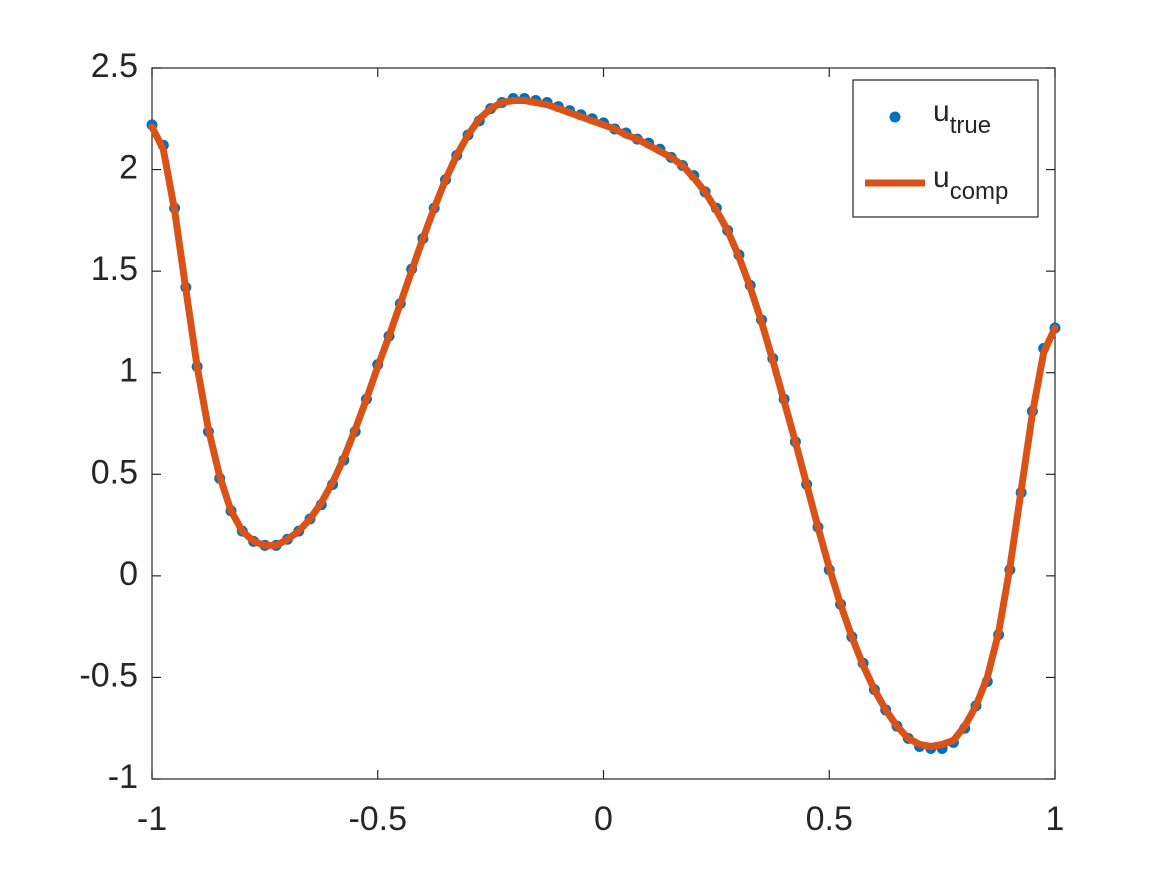 The height and width of the screenshot is (875, 1167). I want to click on x-tick-label: 0, so click(603, 819).